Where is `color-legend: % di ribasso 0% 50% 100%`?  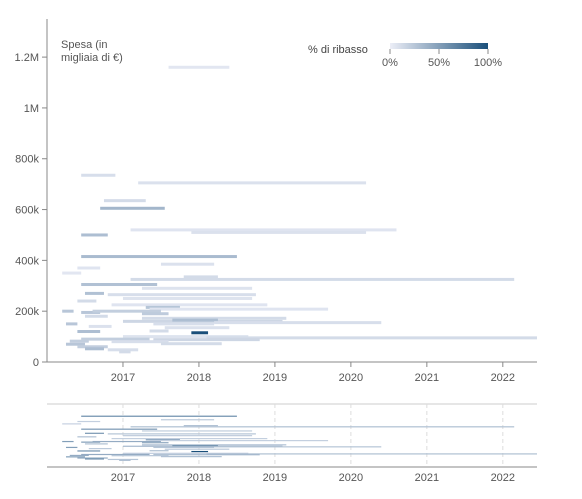
color-legend: % di ribasso 0% 50% 100% is located at coordinates (405, 56).